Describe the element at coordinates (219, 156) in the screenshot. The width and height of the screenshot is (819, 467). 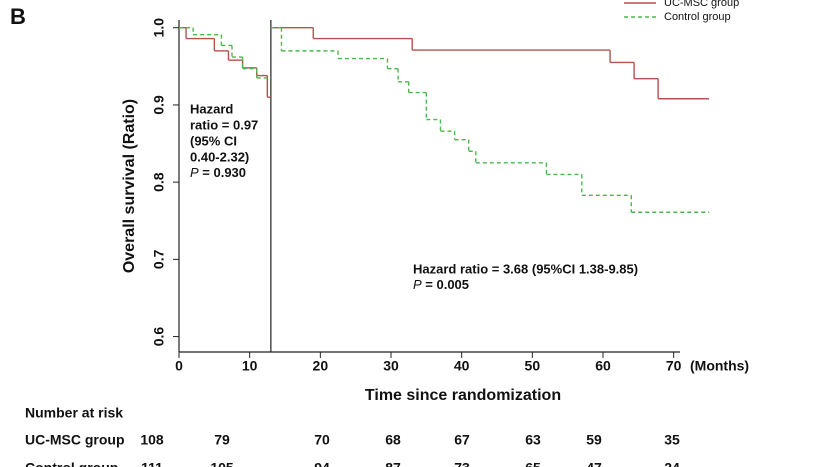
I see `annotation-line: 0.40-2.32)` at that location.